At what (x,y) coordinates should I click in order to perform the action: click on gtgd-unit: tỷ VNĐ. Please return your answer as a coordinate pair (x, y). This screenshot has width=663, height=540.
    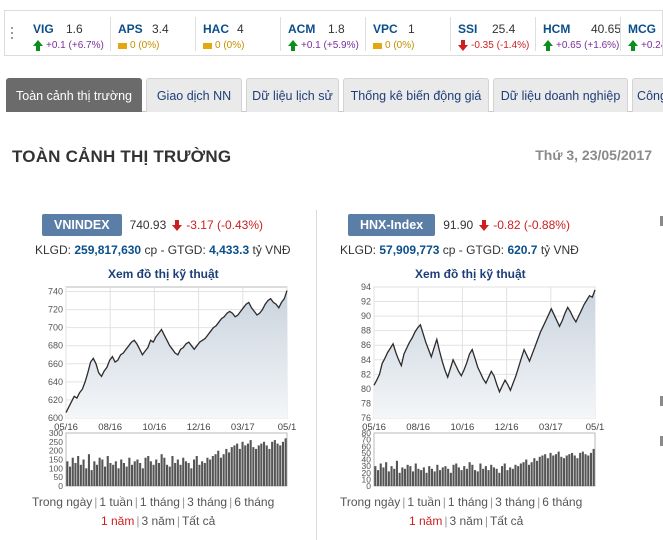
    Looking at the image, I should click on (559, 250).